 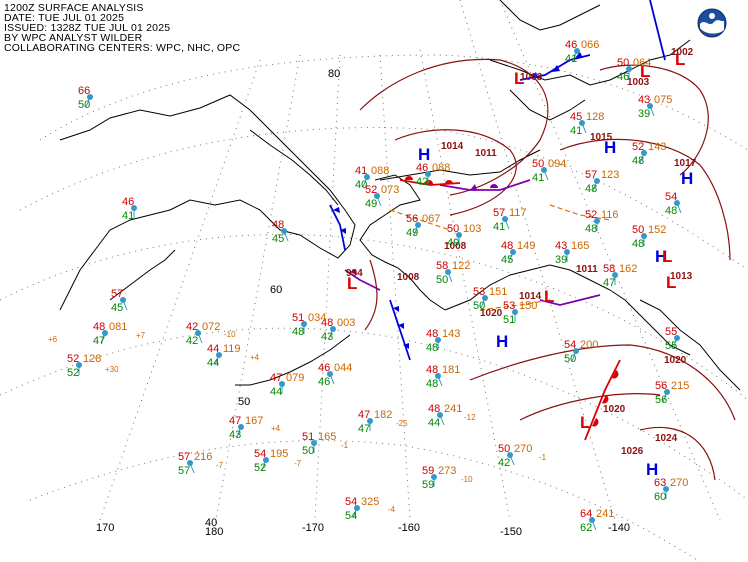 What do you see at coordinates (117, 308) in the screenshot?
I see `station-dewpoint: 45` at bounding box center [117, 308].